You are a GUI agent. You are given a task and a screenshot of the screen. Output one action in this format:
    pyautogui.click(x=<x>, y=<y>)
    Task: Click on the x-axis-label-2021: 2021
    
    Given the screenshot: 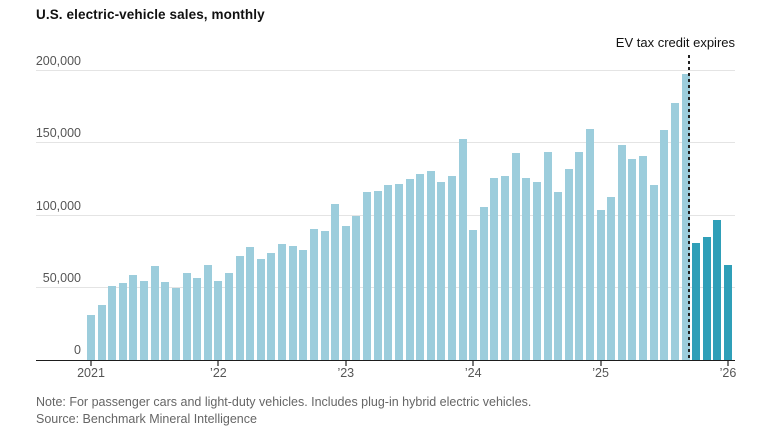 What is the action you would take?
    pyautogui.click(x=91, y=373)
    